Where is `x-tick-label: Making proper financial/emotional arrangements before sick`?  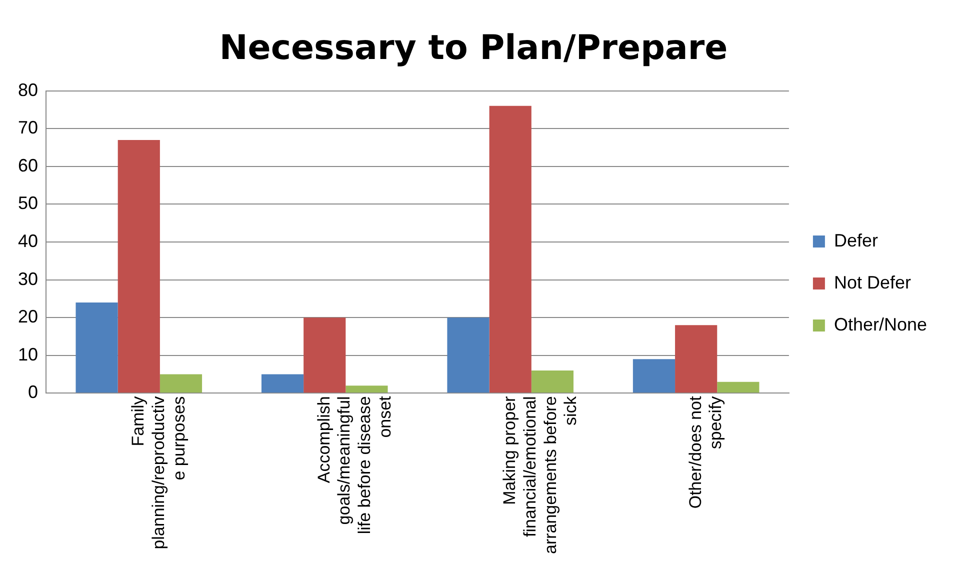 x-tick-label: Making proper financial/emotional arrangements before sick is located at coordinates (540, 475).